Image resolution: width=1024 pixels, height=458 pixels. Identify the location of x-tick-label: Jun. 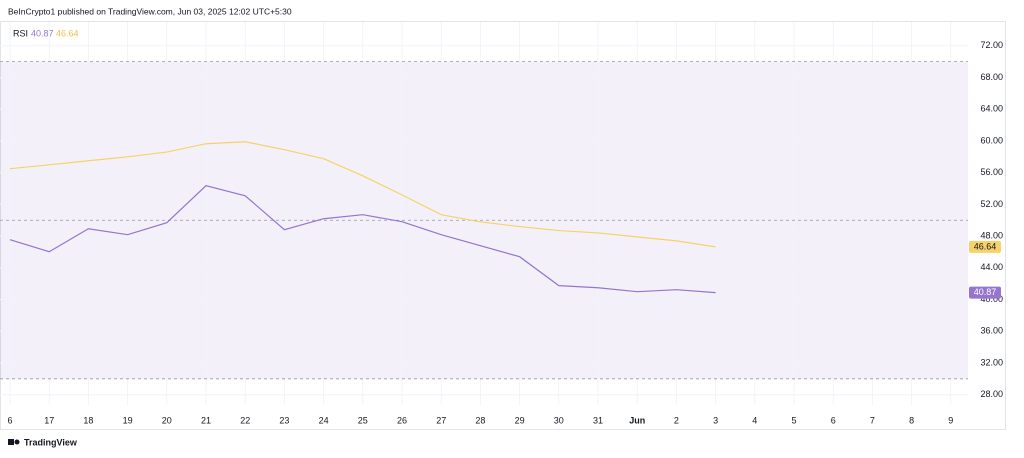
(637, 420).